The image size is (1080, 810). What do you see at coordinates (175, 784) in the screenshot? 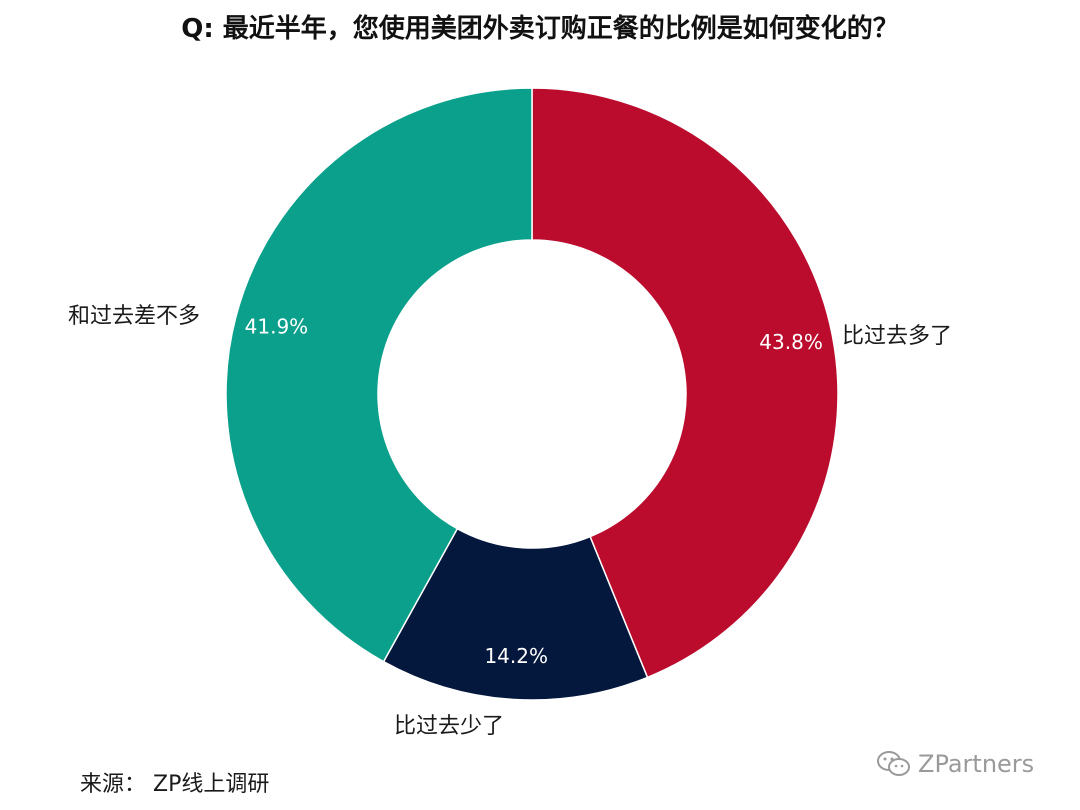
I see `source-note: 来源： ZP线上调研` at bounding box center [175, 784].